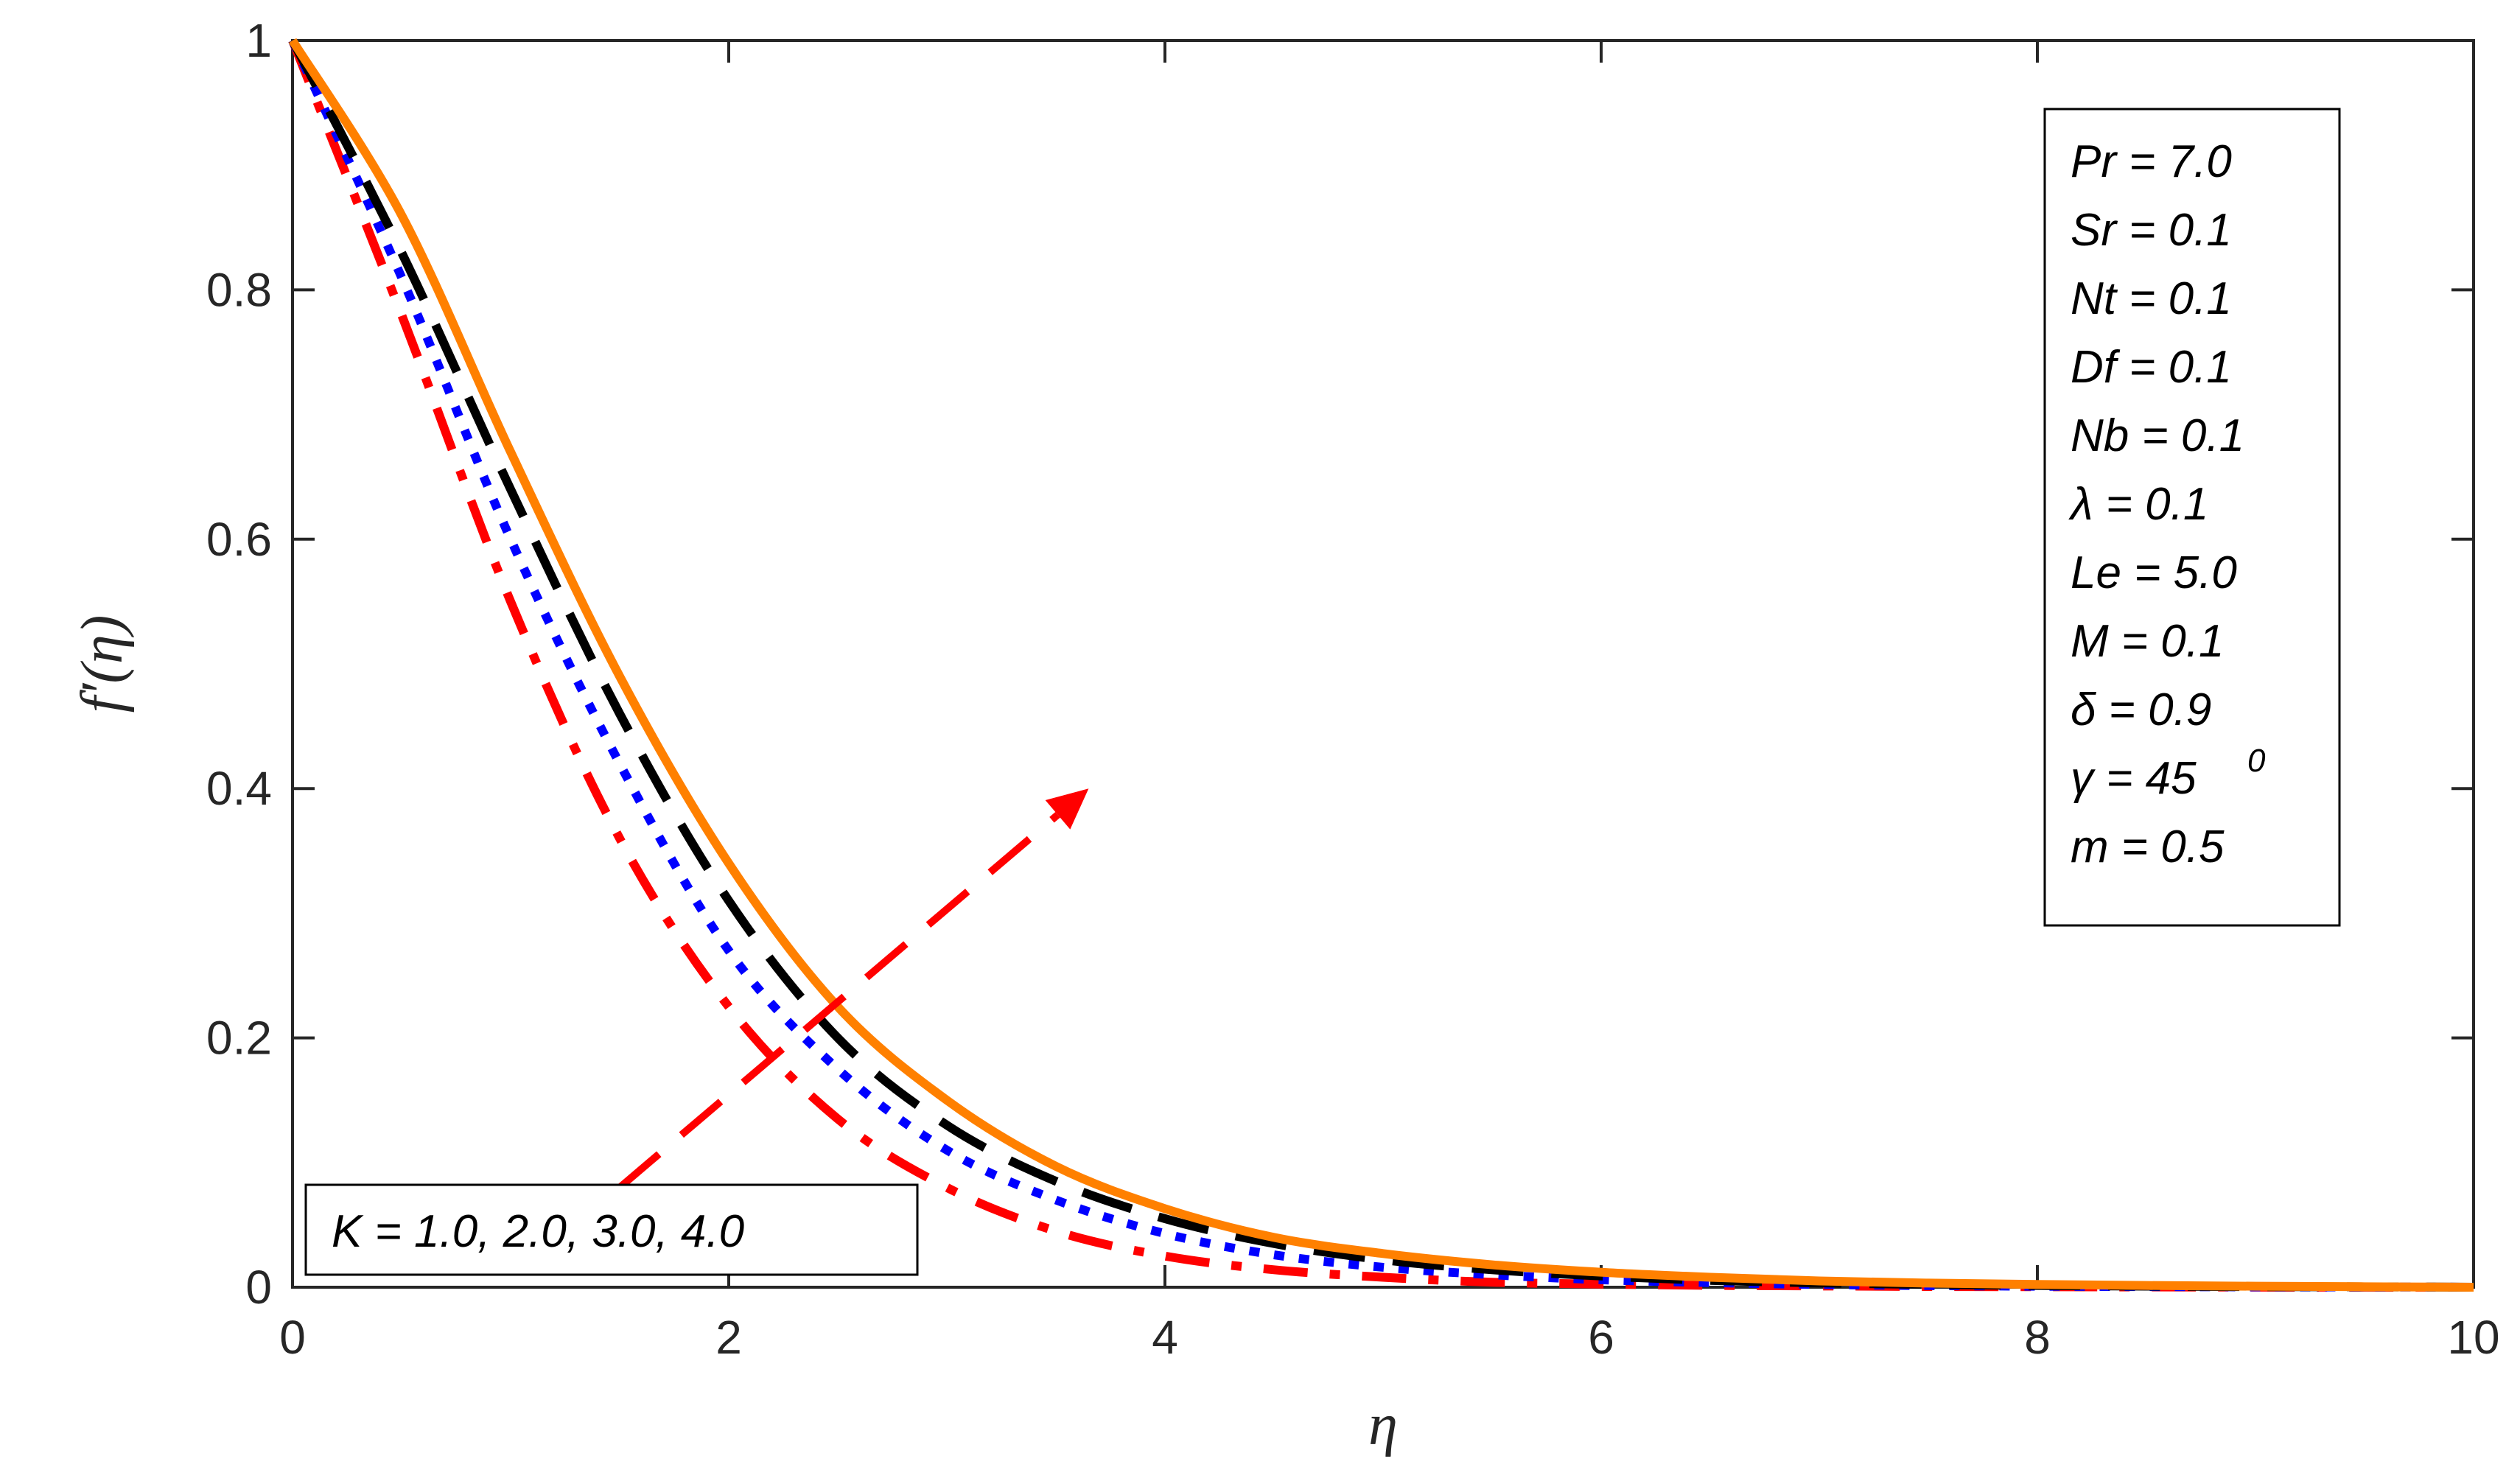 The width and height of the screenshot is (2520, 1481). What do you see at coordinates (258, 1287) in the screenshot?
I see `y-tick-label: 0` at bounding box center [258, 1287].